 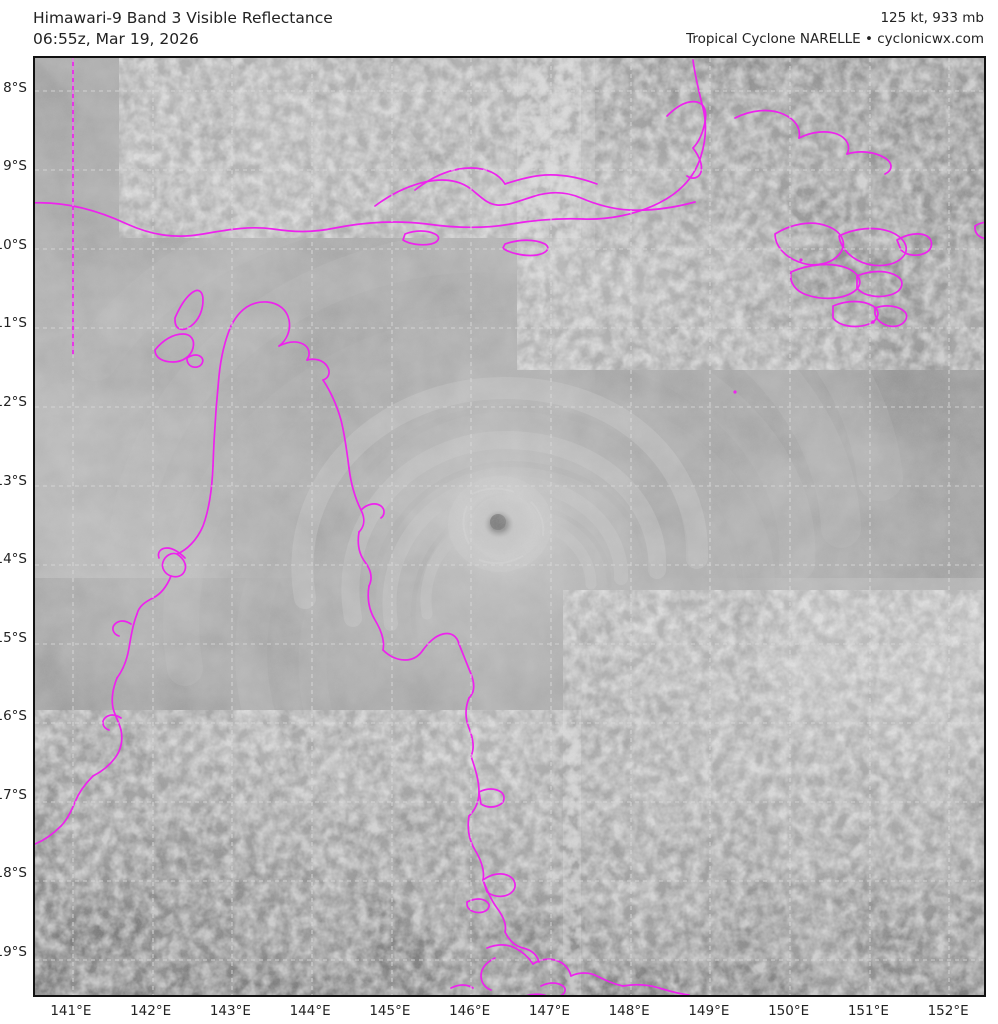 What do you see at coordinates (151, 1011) in the screenshot?
I see `x-tick-label: 142°E` at bounding box center [151, 1011].